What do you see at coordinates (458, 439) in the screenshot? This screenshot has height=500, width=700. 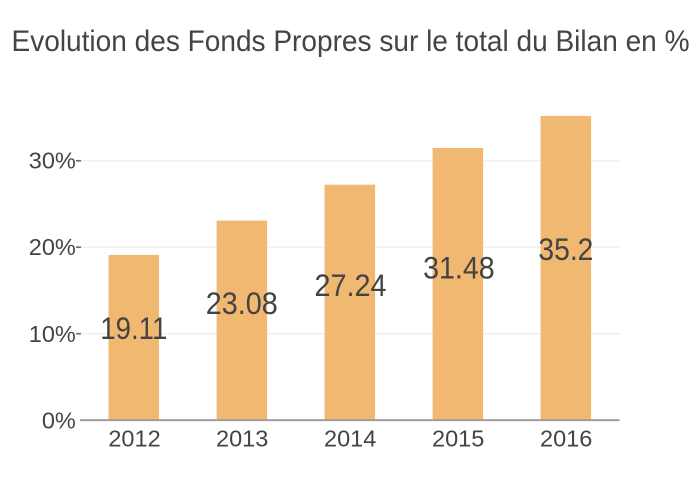 I see `svg-text: 2015` at bounding box center [458, 439].